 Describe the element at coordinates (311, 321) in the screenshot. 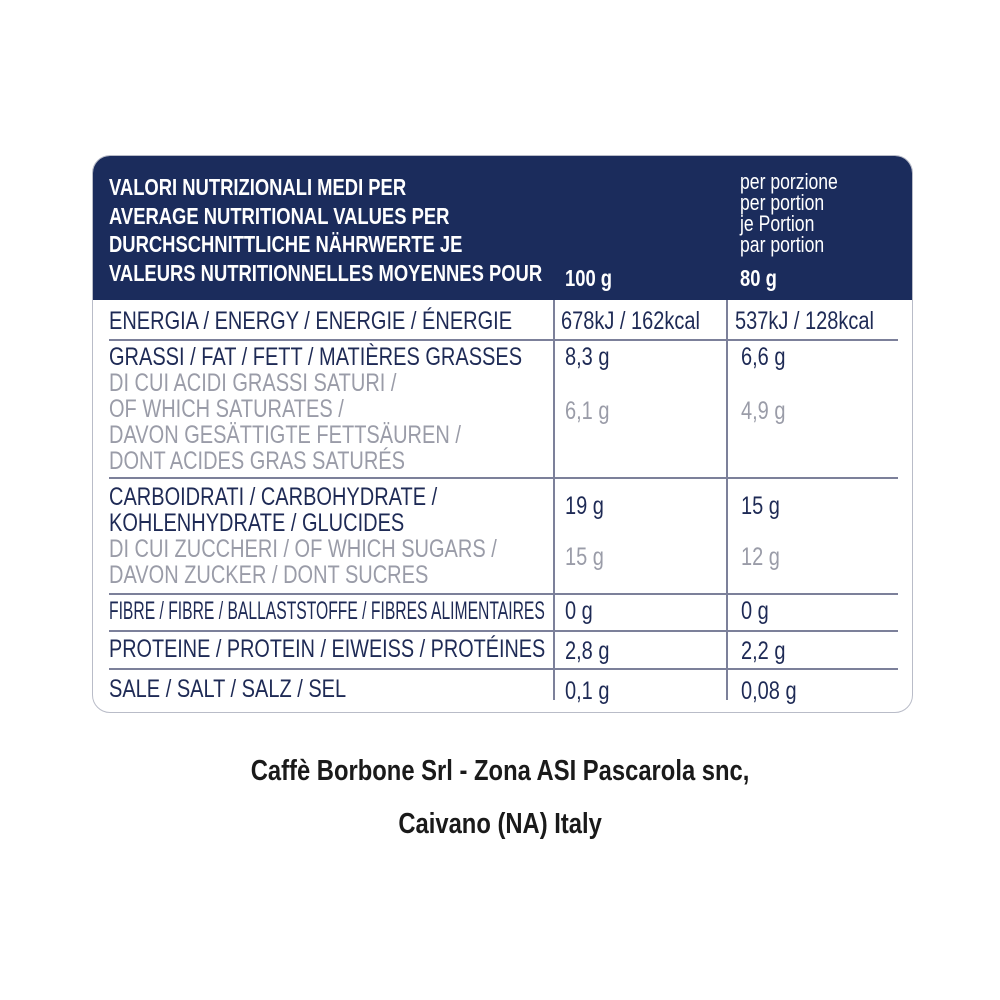

I see `energy-label: ENERGIA / ENERGY / ENERGIE / ÉNERGIE` at that location.